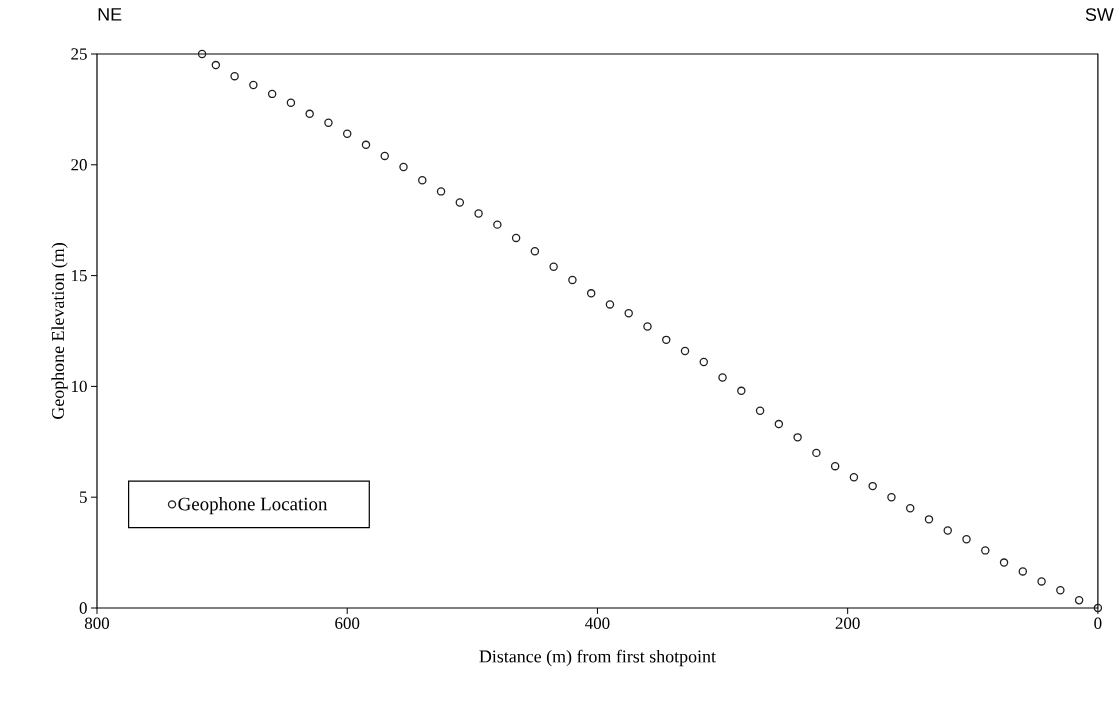 This screenshot has width=1114, height=713. I want to click on text: SW, so click(1099, 14).